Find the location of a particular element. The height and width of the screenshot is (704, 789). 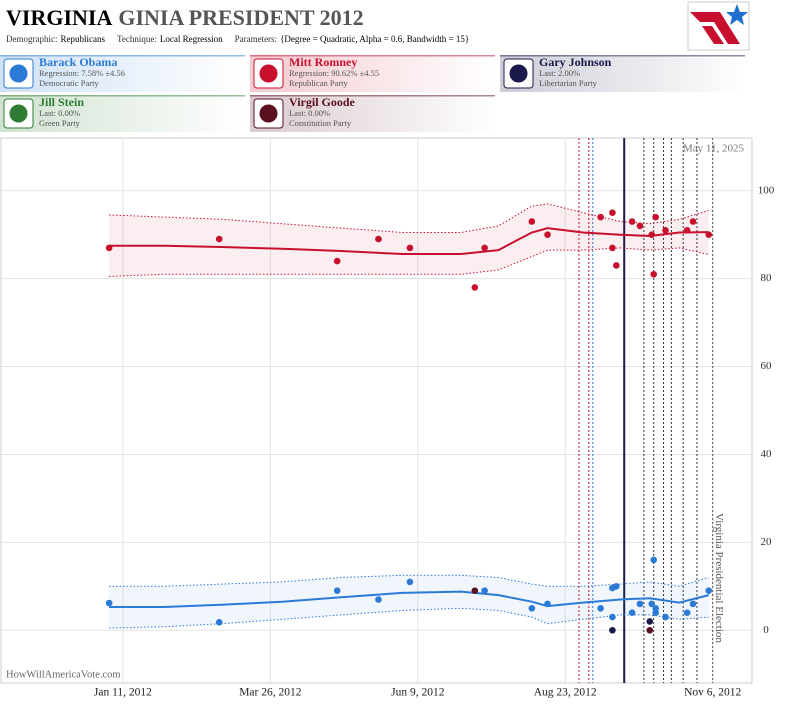

annotation-event: Virginia Presidential Election is located at coordinates (719, 578).